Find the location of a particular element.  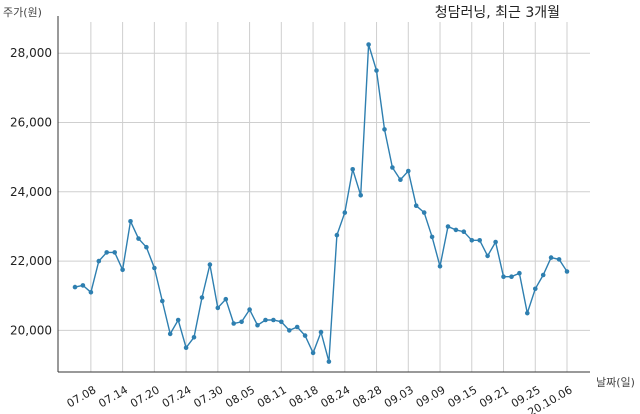

y-axis-label: 주가(원) is located at coordinates (22, 12).